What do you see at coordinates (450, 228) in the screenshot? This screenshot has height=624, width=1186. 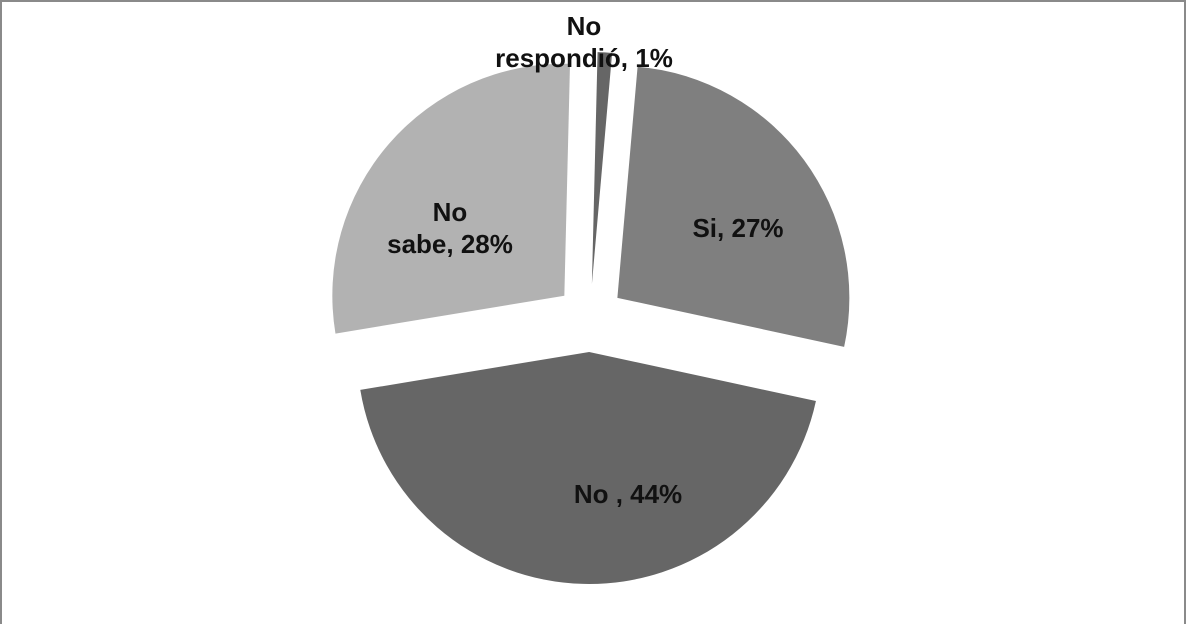 I see `slice-label-2: No sabe, 28%` at bounding box center [450, 228].